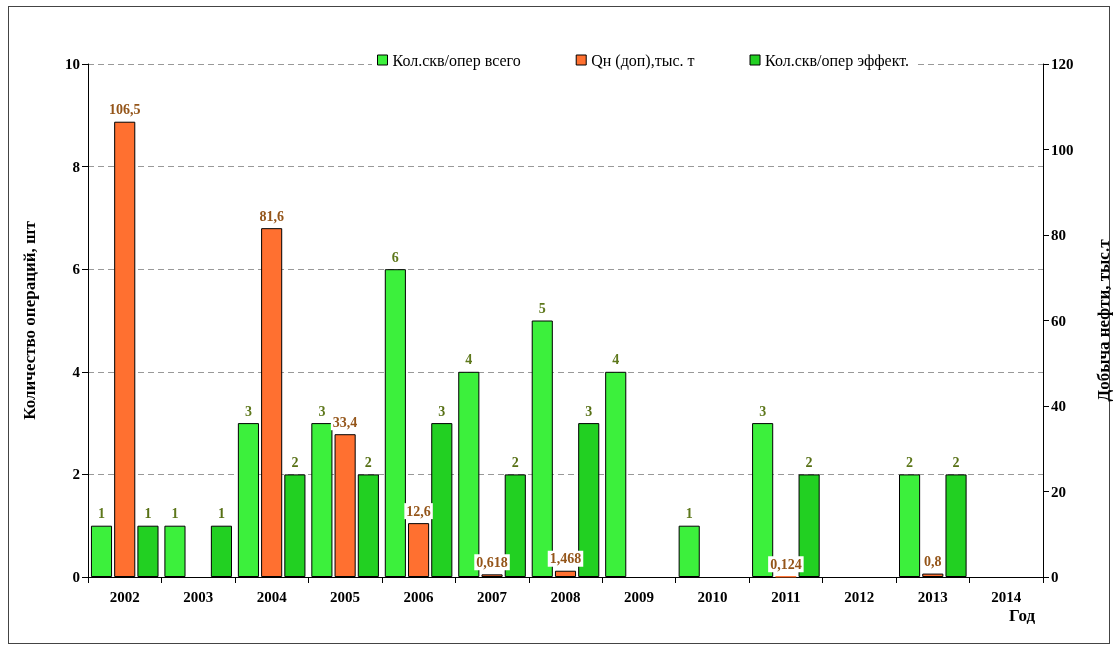  Describe the element at coordinates (859, 596) in the screenshot. I see `x-tick-label: 2012` at that location.